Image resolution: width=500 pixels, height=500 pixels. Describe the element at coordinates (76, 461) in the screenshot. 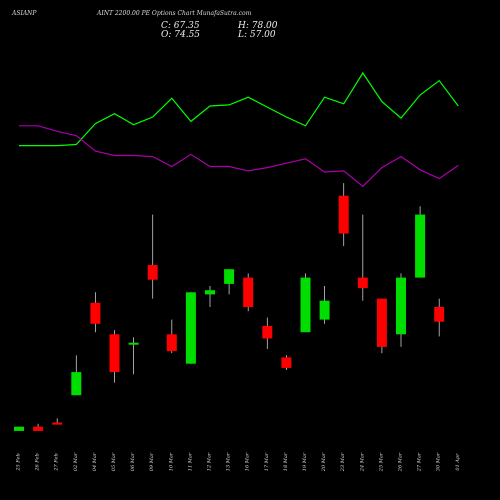

I see `x-tick-label: 02 Mar` at that location.